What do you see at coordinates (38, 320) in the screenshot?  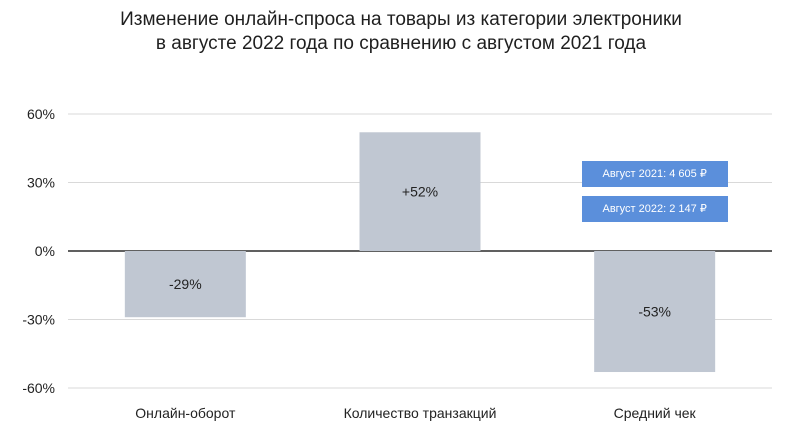 I see `y-tick-label: -30%` at bounding box center [38, 320].